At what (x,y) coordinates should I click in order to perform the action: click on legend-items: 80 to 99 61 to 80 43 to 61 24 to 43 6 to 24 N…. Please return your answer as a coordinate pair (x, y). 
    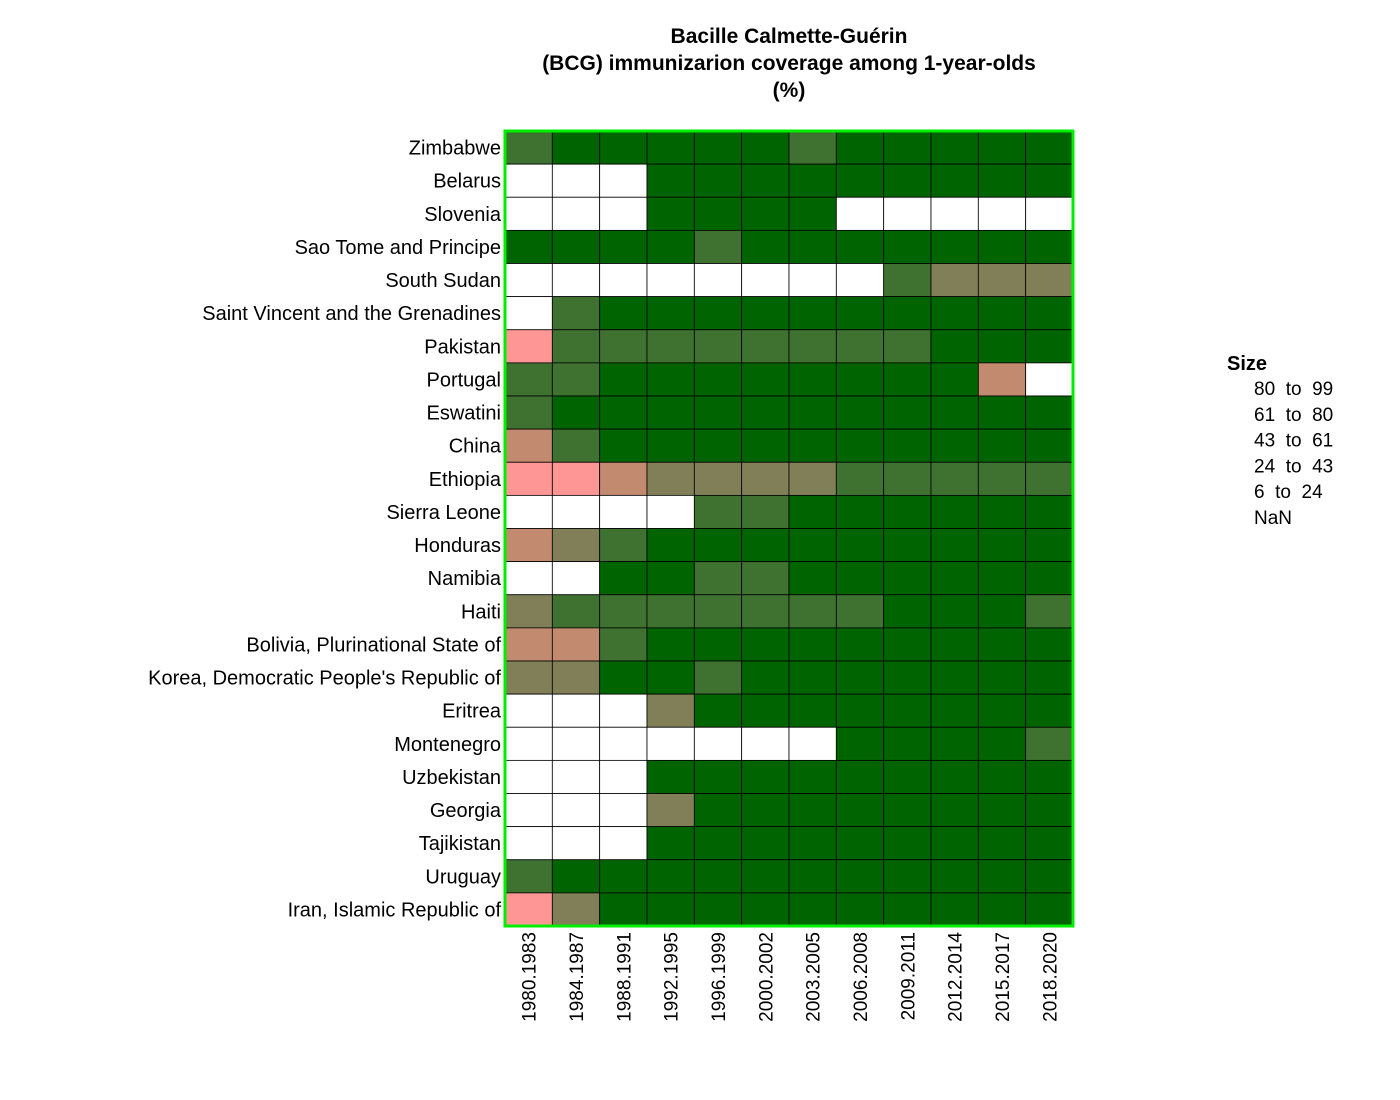
    Looking at the image, I should click on (1293, 454).